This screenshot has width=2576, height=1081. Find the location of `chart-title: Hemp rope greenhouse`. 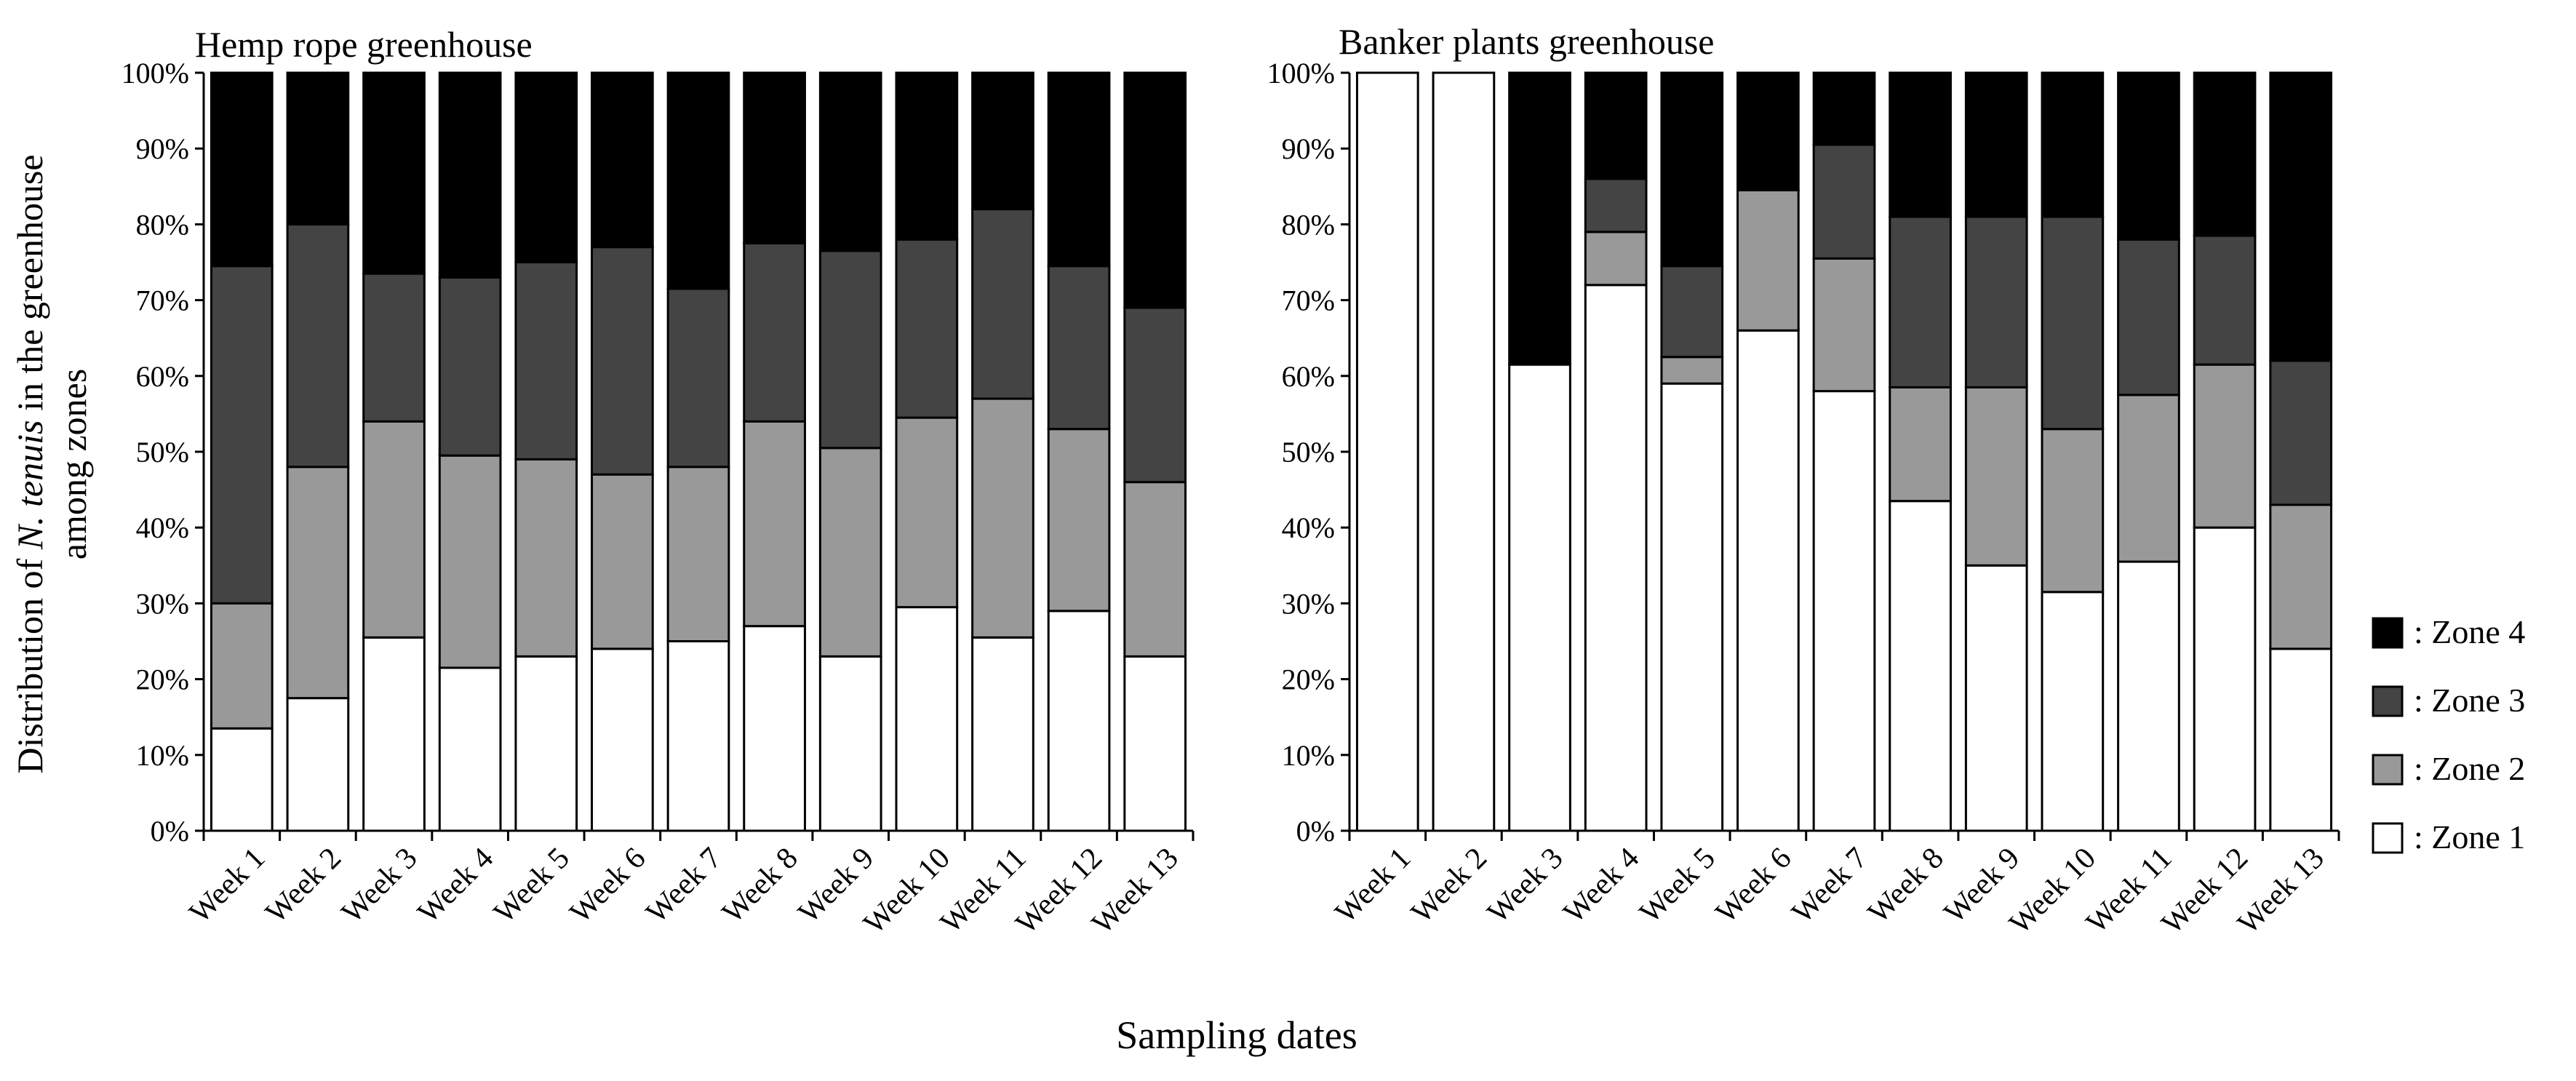

chart-title: Hemp rope greenhouse is located at coordinates (364, 44).